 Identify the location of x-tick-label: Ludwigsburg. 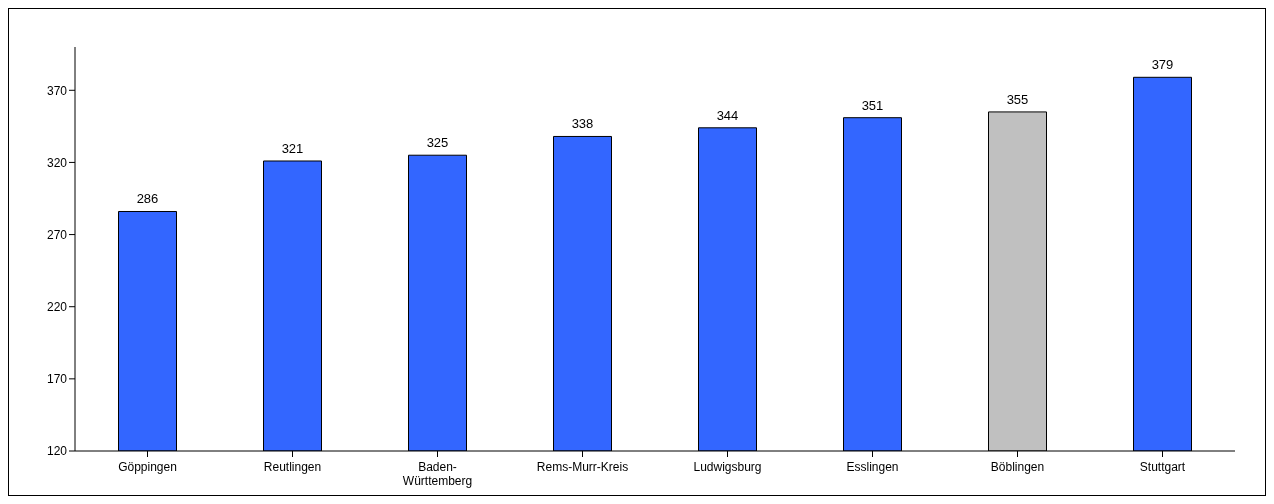
(727, 467).